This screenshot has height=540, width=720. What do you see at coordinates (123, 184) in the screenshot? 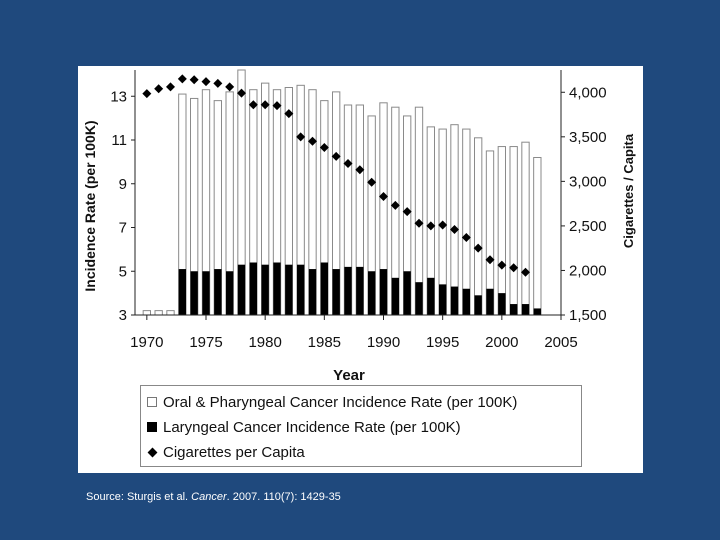
I see `y-tick-label: 9` at bounding box center [123, 184].